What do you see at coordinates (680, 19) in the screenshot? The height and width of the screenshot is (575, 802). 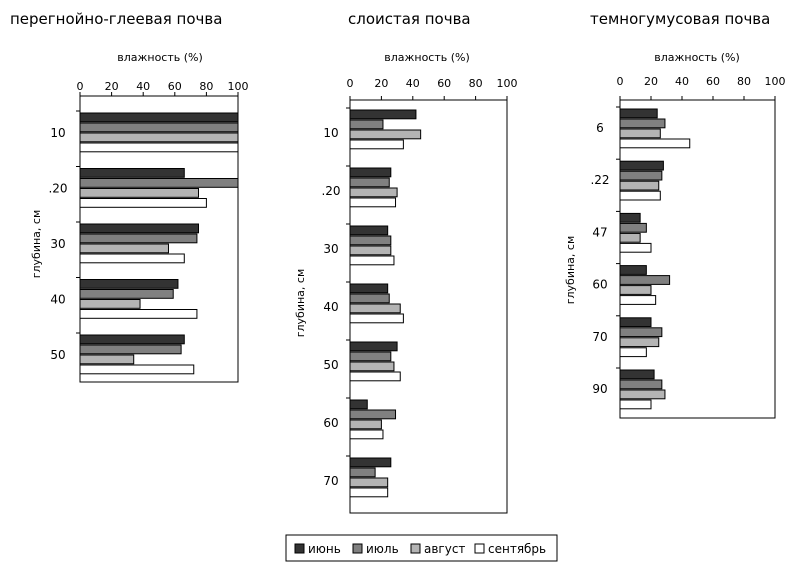 I see `panel-title: темногумусовая почва` at bounding box center [680, 19].